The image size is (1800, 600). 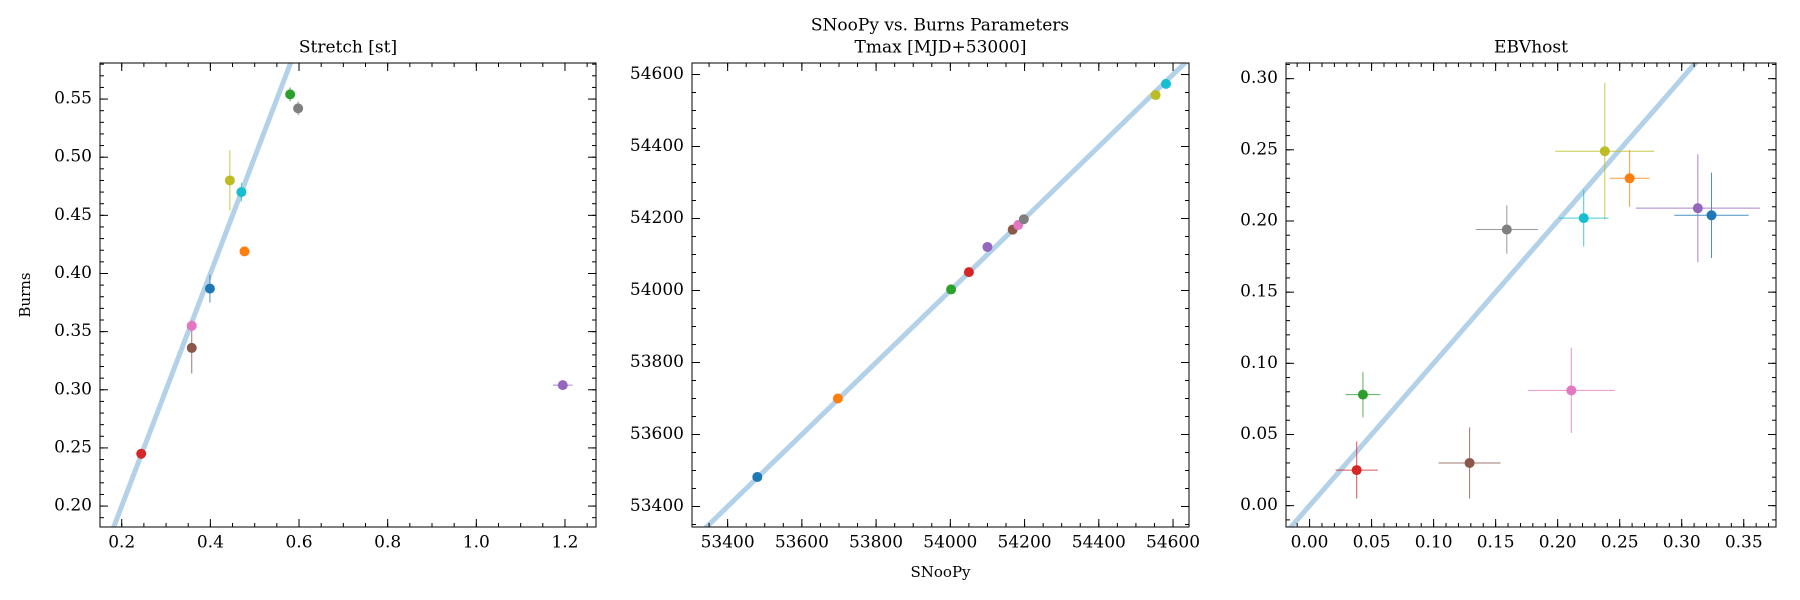 What do you see at coordinates (1173, 543) in the screenshot?
I see `x-tick-label: 54600` at bounding box center [1173, 543].